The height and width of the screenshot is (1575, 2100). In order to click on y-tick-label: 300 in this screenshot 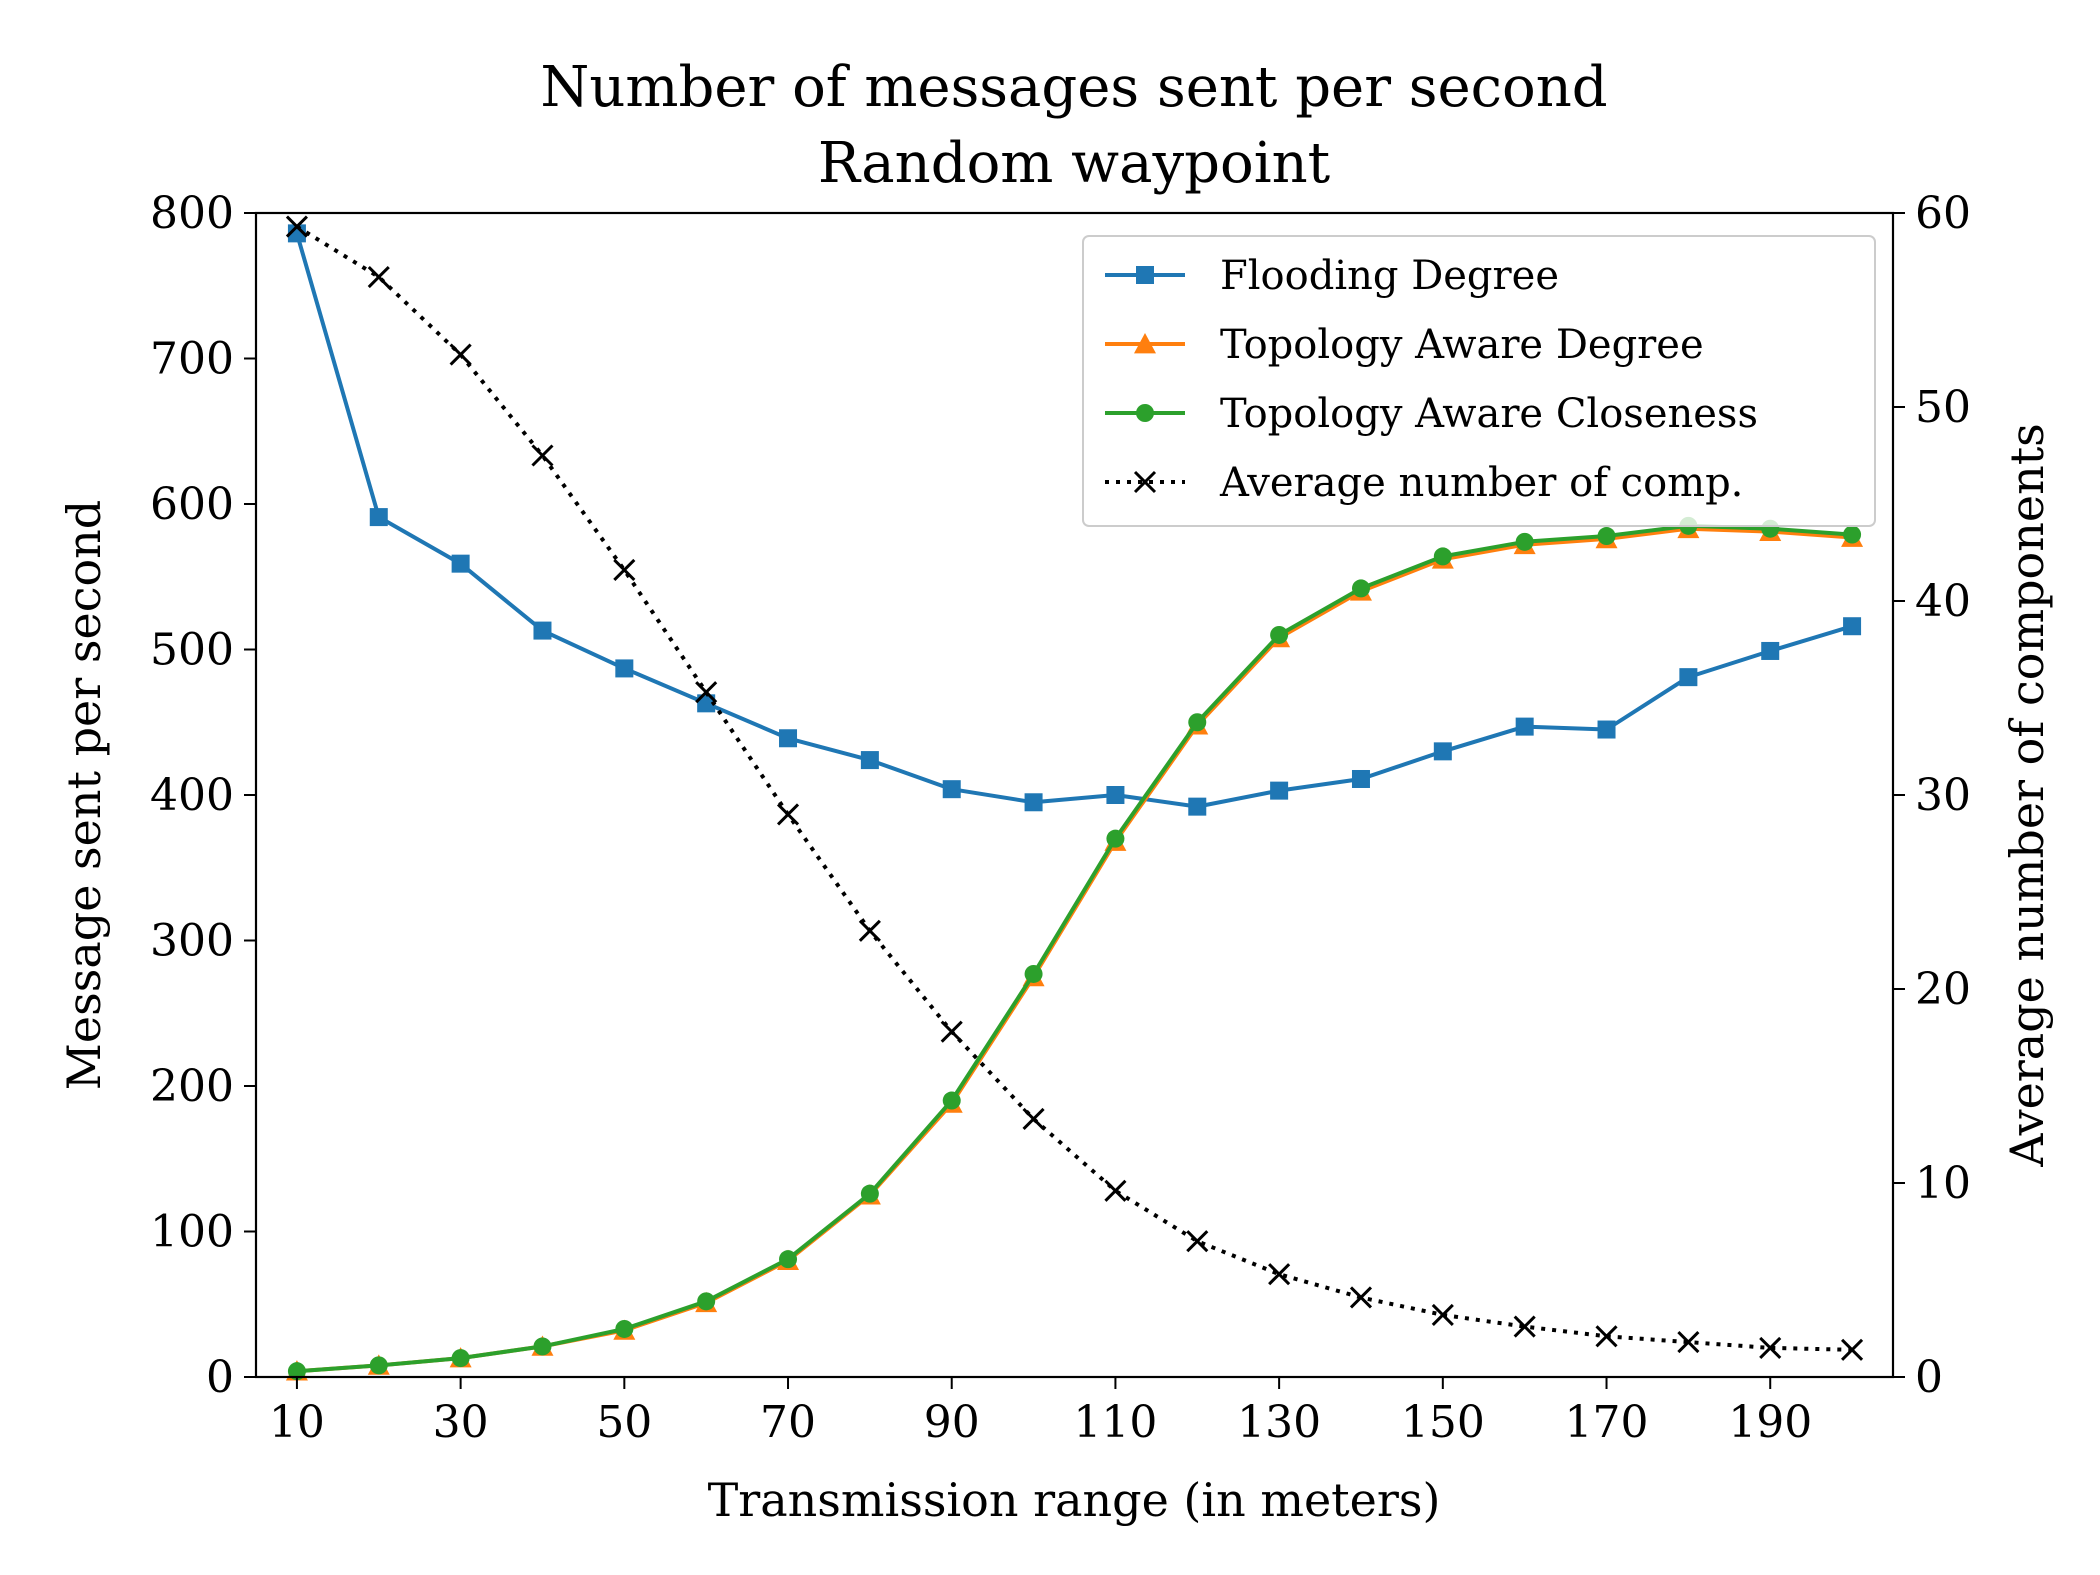, I will do `click(192, 941)`.